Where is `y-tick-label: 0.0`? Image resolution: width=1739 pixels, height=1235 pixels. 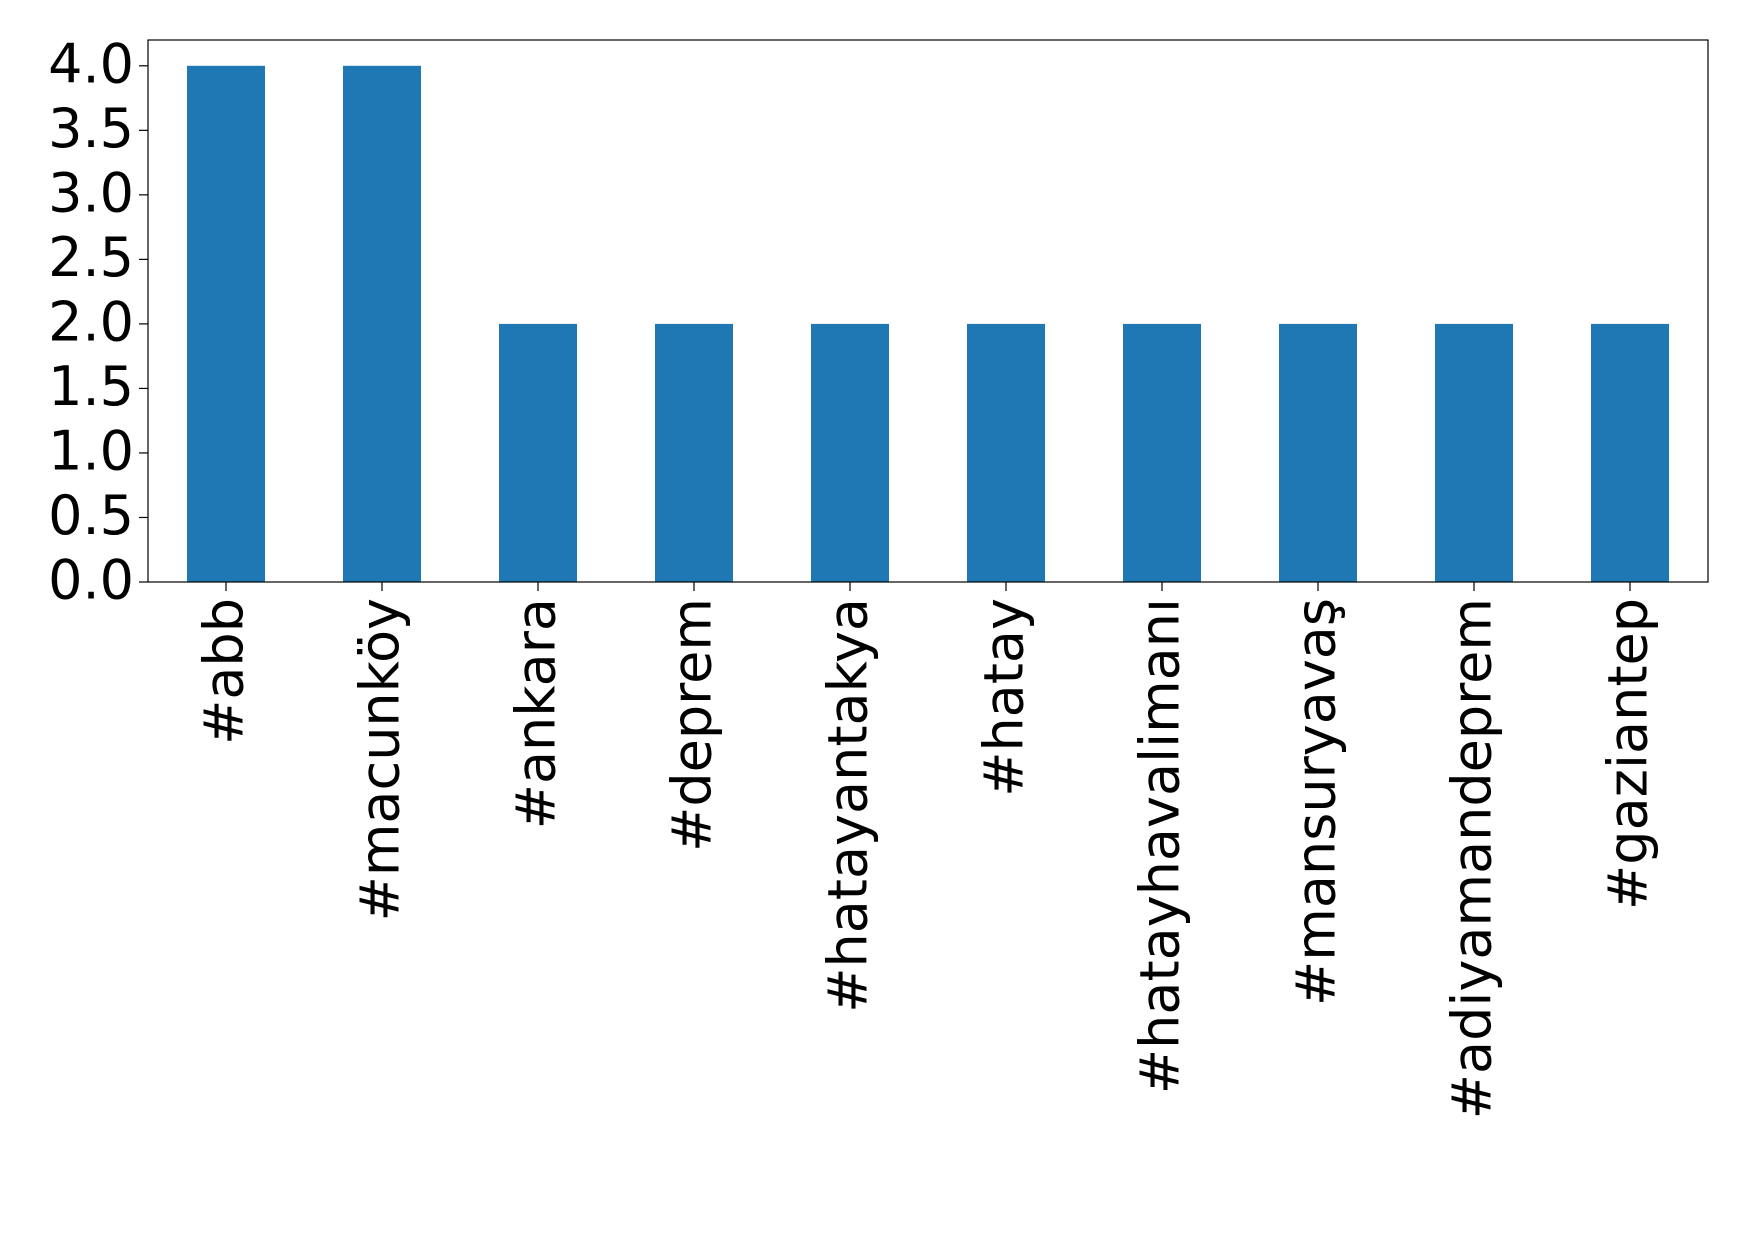
y-tick-label: 0.0 is located at coordinates (91, 580).